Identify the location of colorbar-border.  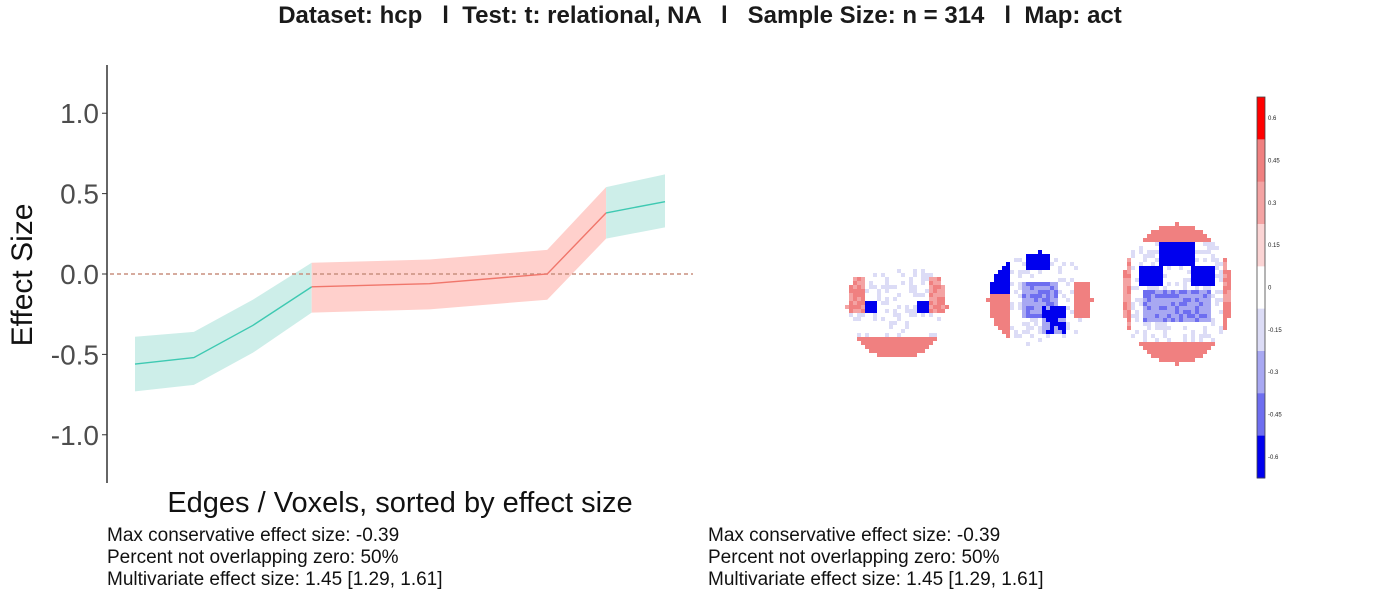
(1261, 287).